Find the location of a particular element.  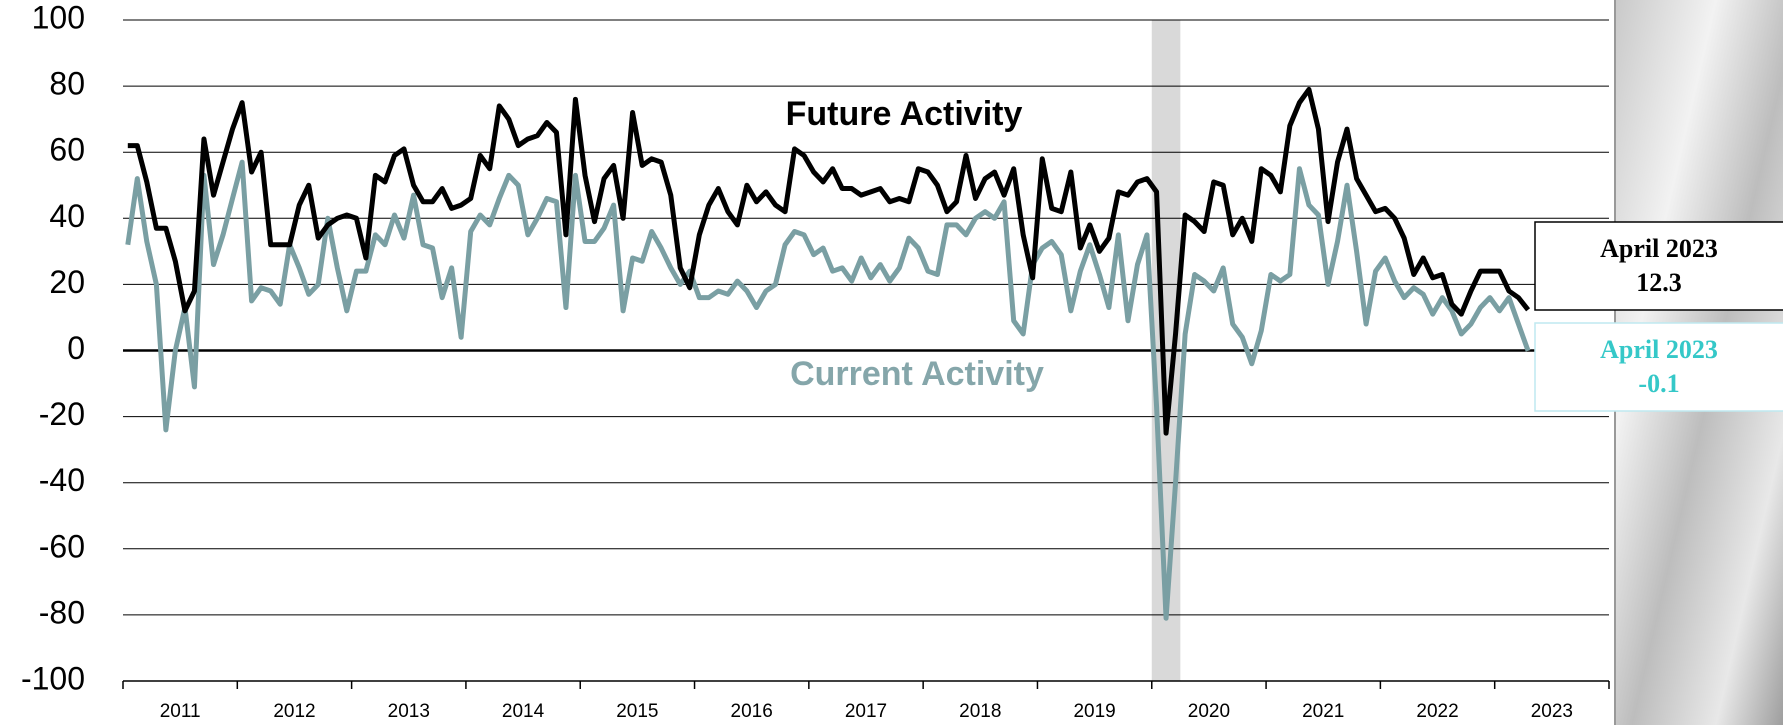

x-tick-label: 2016 is located at coordinates (752, 711).